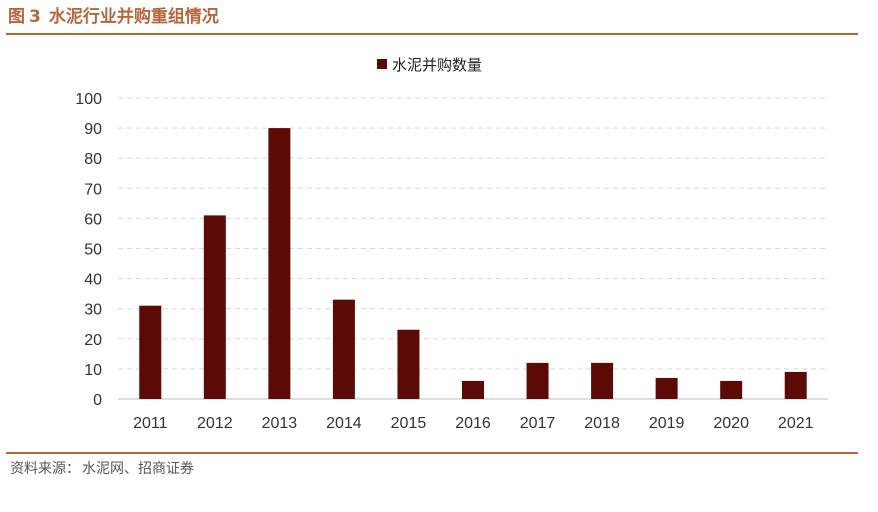 This screenshot has width=878, height=512. Describe the element at coordinates (409, 423) in the screenshot. I see `x-tick-label: 2015` at that location.